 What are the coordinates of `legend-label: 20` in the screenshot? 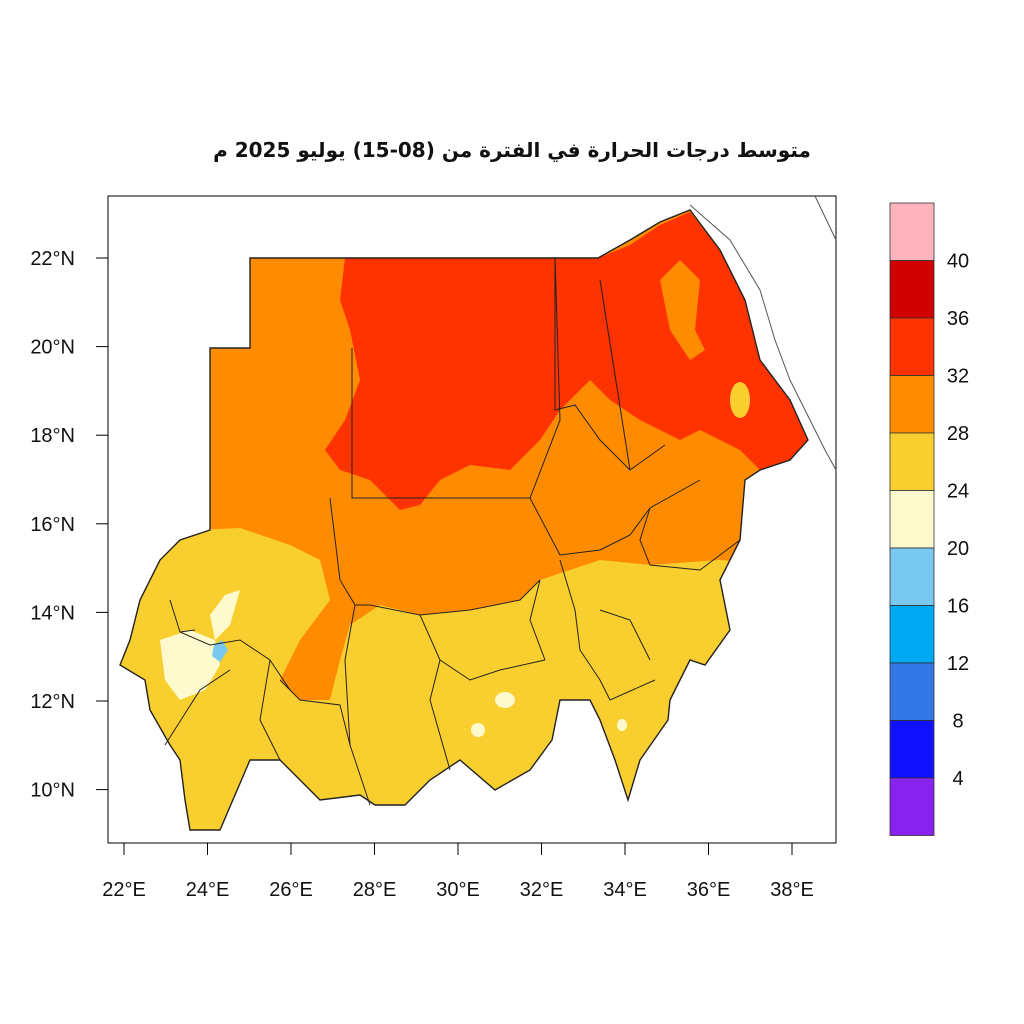 It's located at (958, 549).